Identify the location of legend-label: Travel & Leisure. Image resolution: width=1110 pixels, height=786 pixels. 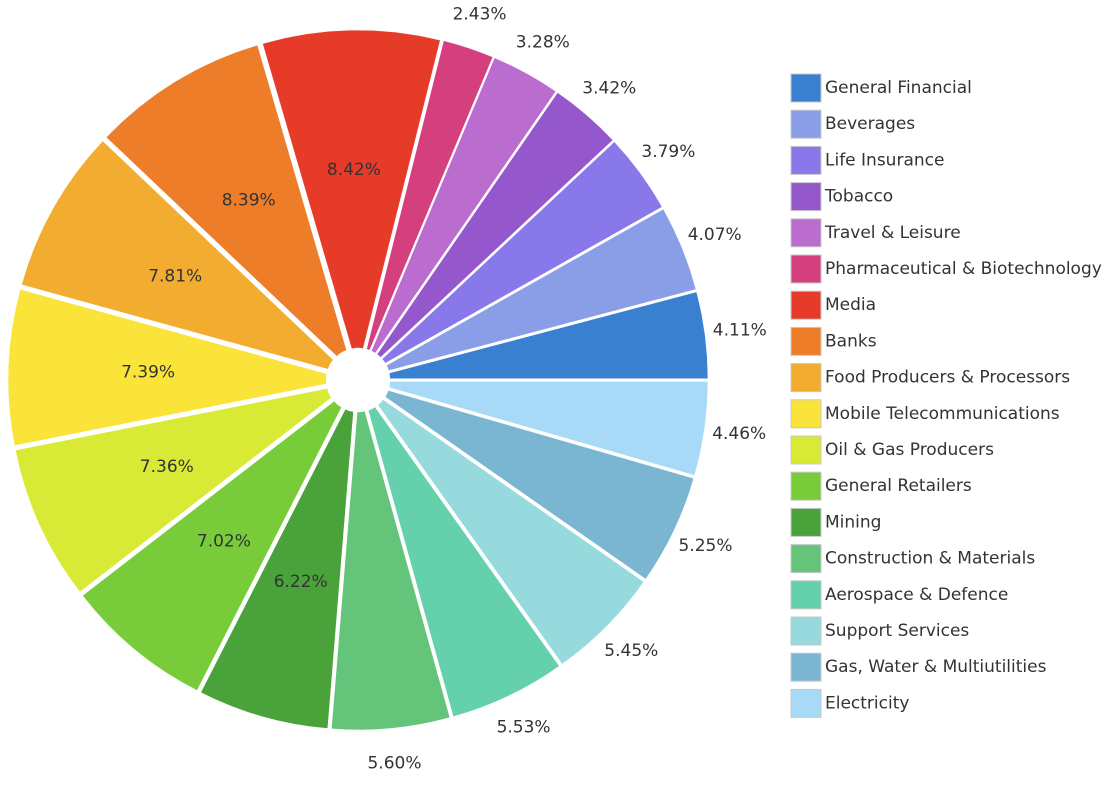
(892, 233).